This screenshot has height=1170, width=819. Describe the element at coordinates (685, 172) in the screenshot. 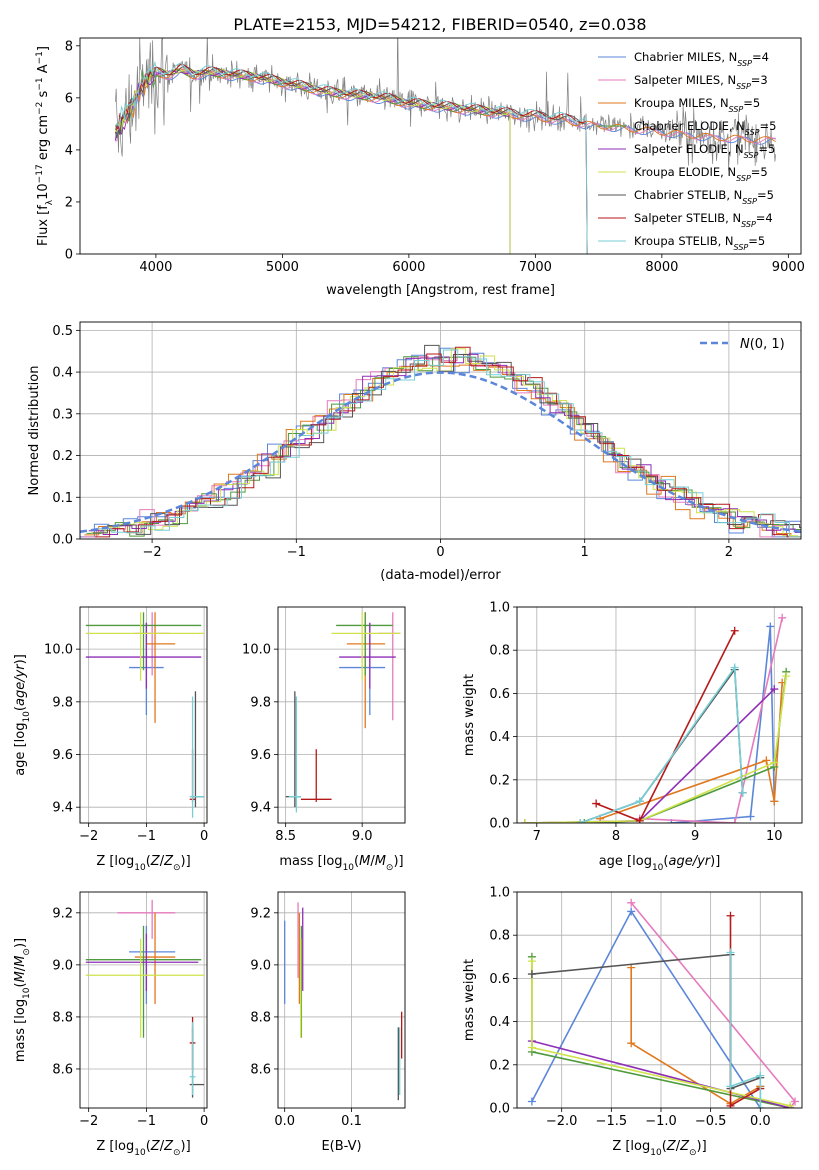

I see `legend-text: Kroupa ELODIE, N` at that location.